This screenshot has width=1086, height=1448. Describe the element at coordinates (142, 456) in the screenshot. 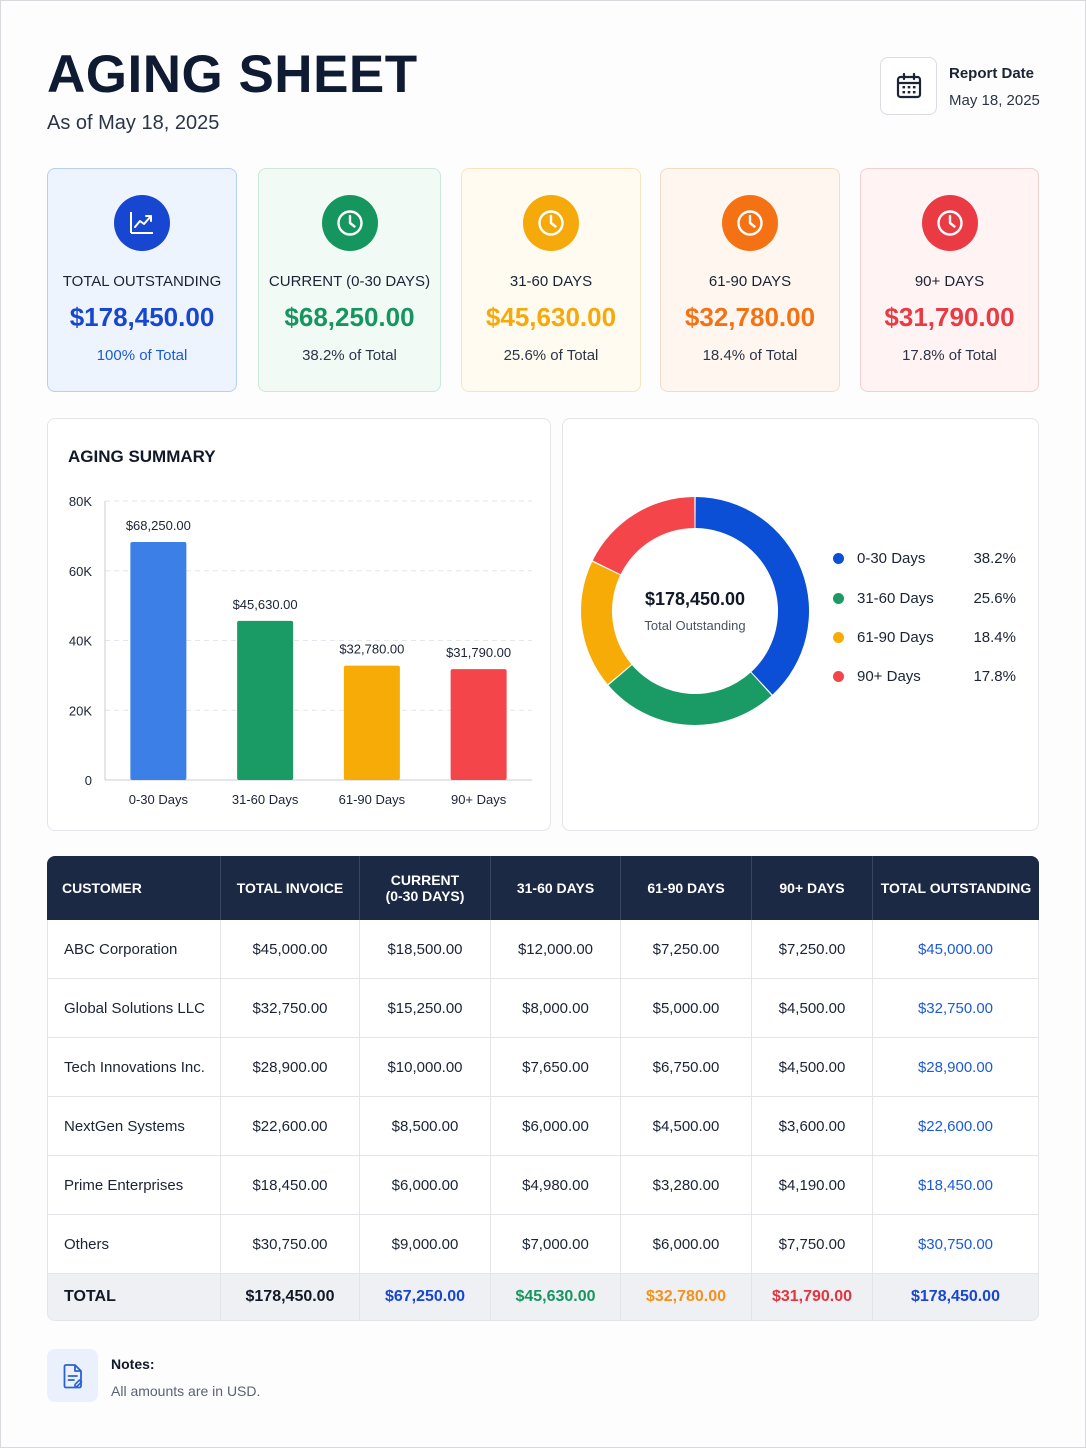

I see `aging-summary-title: AGING SUMMARY` at that location.